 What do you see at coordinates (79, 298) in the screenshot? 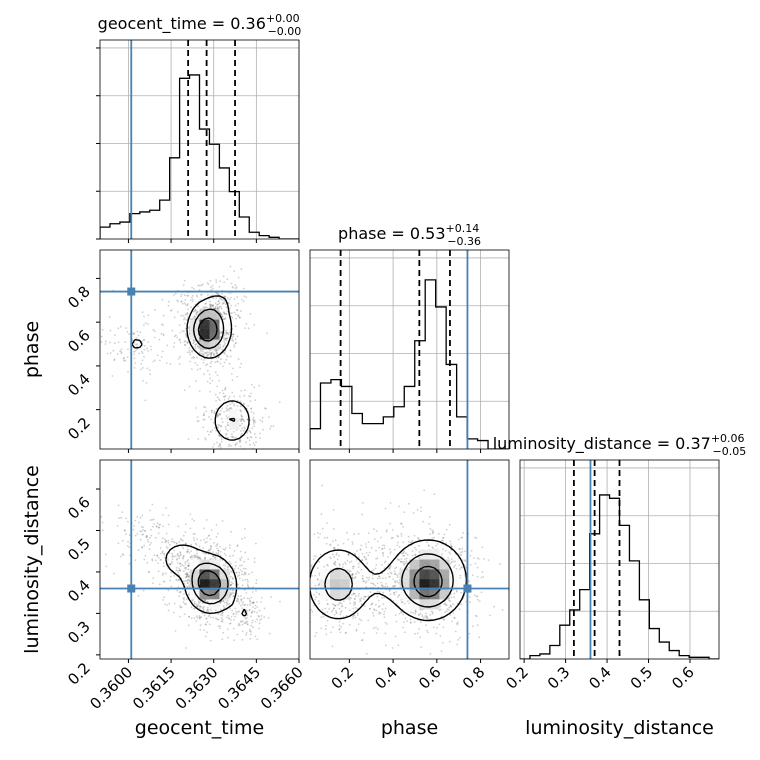
I see `y-tick-label: 0.8` at bounding box center [79, 298].